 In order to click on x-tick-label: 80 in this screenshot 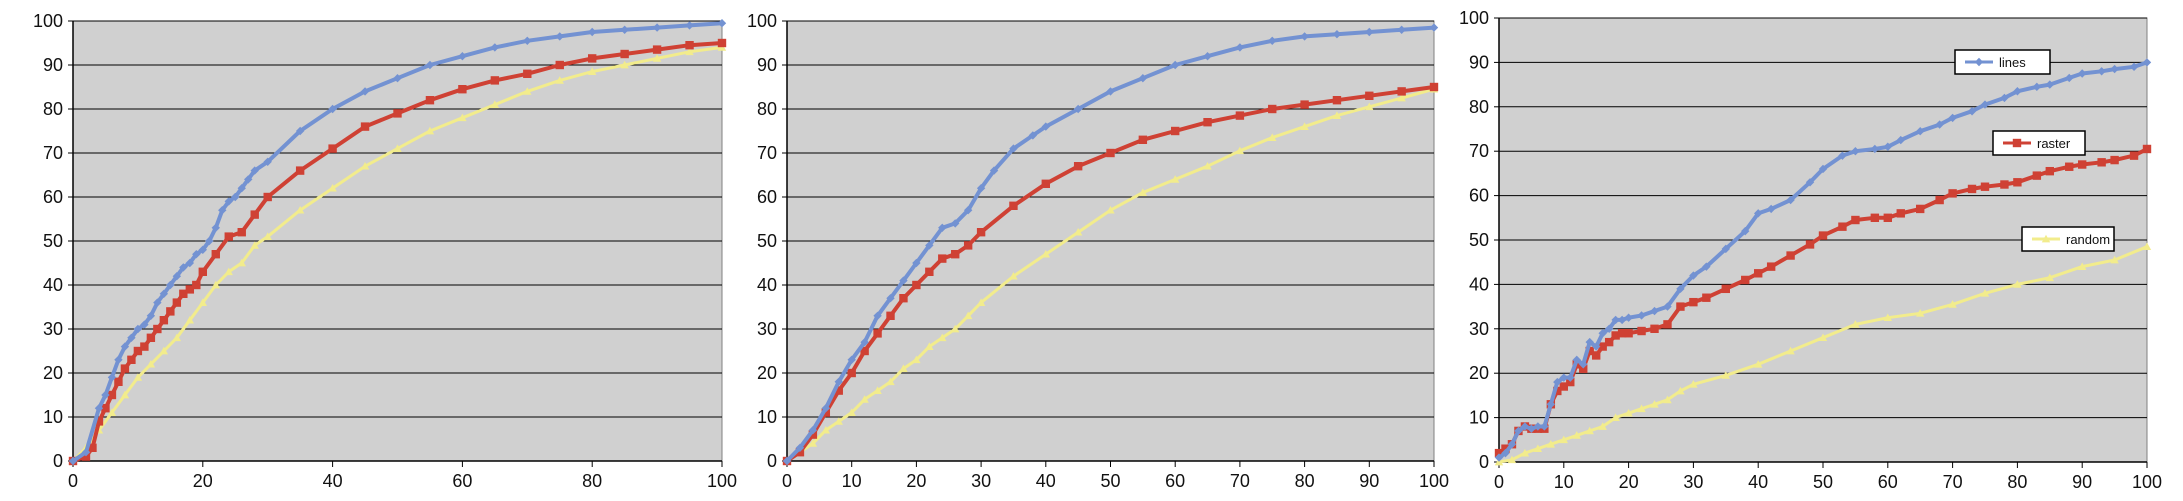, I will do `click(592, 481)`.